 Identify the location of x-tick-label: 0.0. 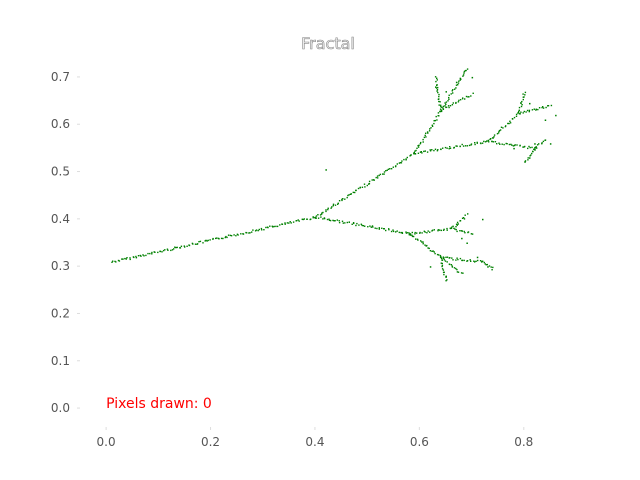
(106, 442).